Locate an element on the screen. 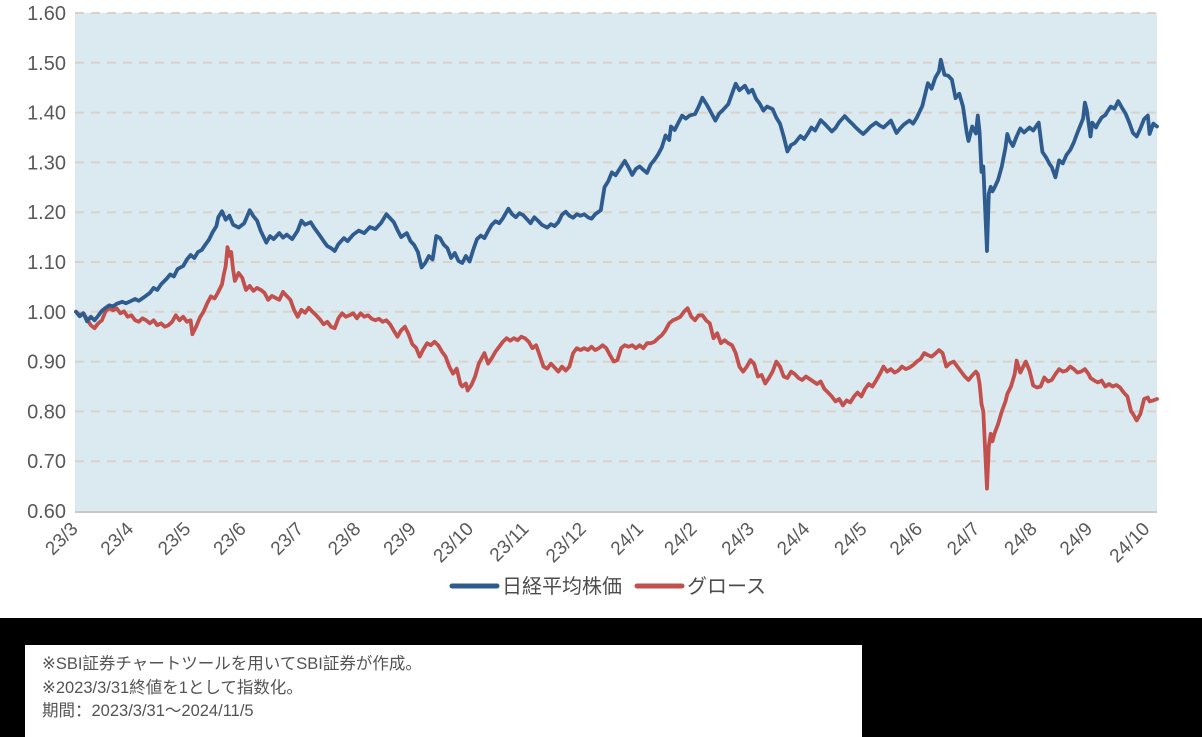  footer-note-line: ※SBI証券チャートツールを用いてSBI証券が作成。 is located at coordinates (232, 664).